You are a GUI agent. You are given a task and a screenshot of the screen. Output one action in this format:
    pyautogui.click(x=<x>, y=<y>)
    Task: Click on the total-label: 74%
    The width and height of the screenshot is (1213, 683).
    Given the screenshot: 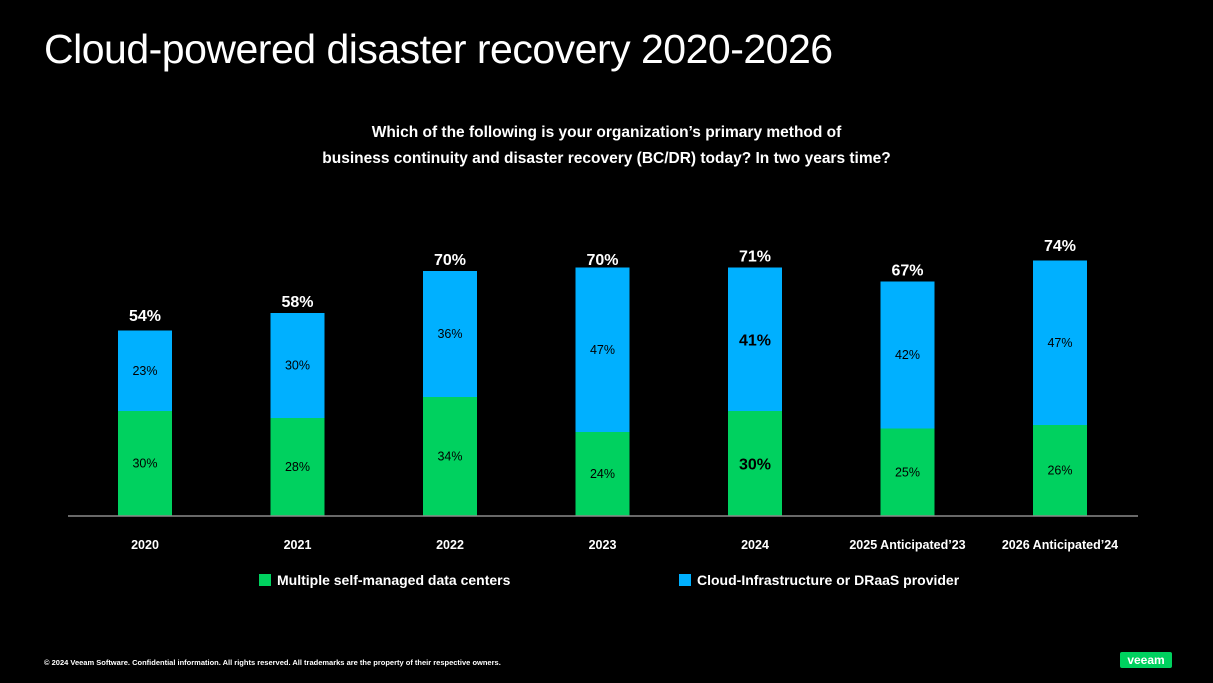 What is the action you would take?
    pyautogui.click(x=1060, y=246)
    